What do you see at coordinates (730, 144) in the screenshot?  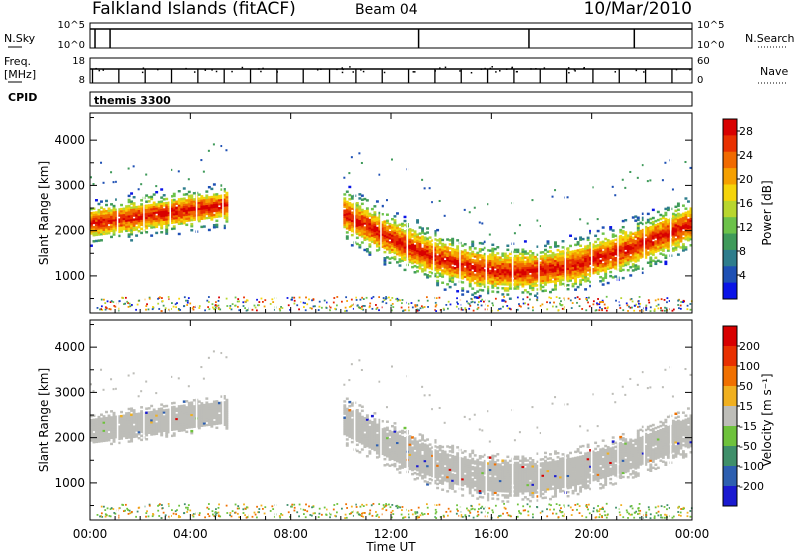 I see `colorbar-swatch` at bounding box center [730, 144].